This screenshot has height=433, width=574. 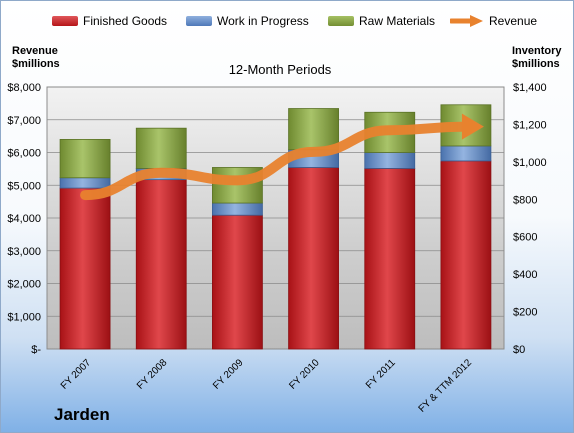 What do you see at coordinates (228, 374) in the screenshot?
I see `x-tick-label: FY 2009` at bounding box center [228, 374].